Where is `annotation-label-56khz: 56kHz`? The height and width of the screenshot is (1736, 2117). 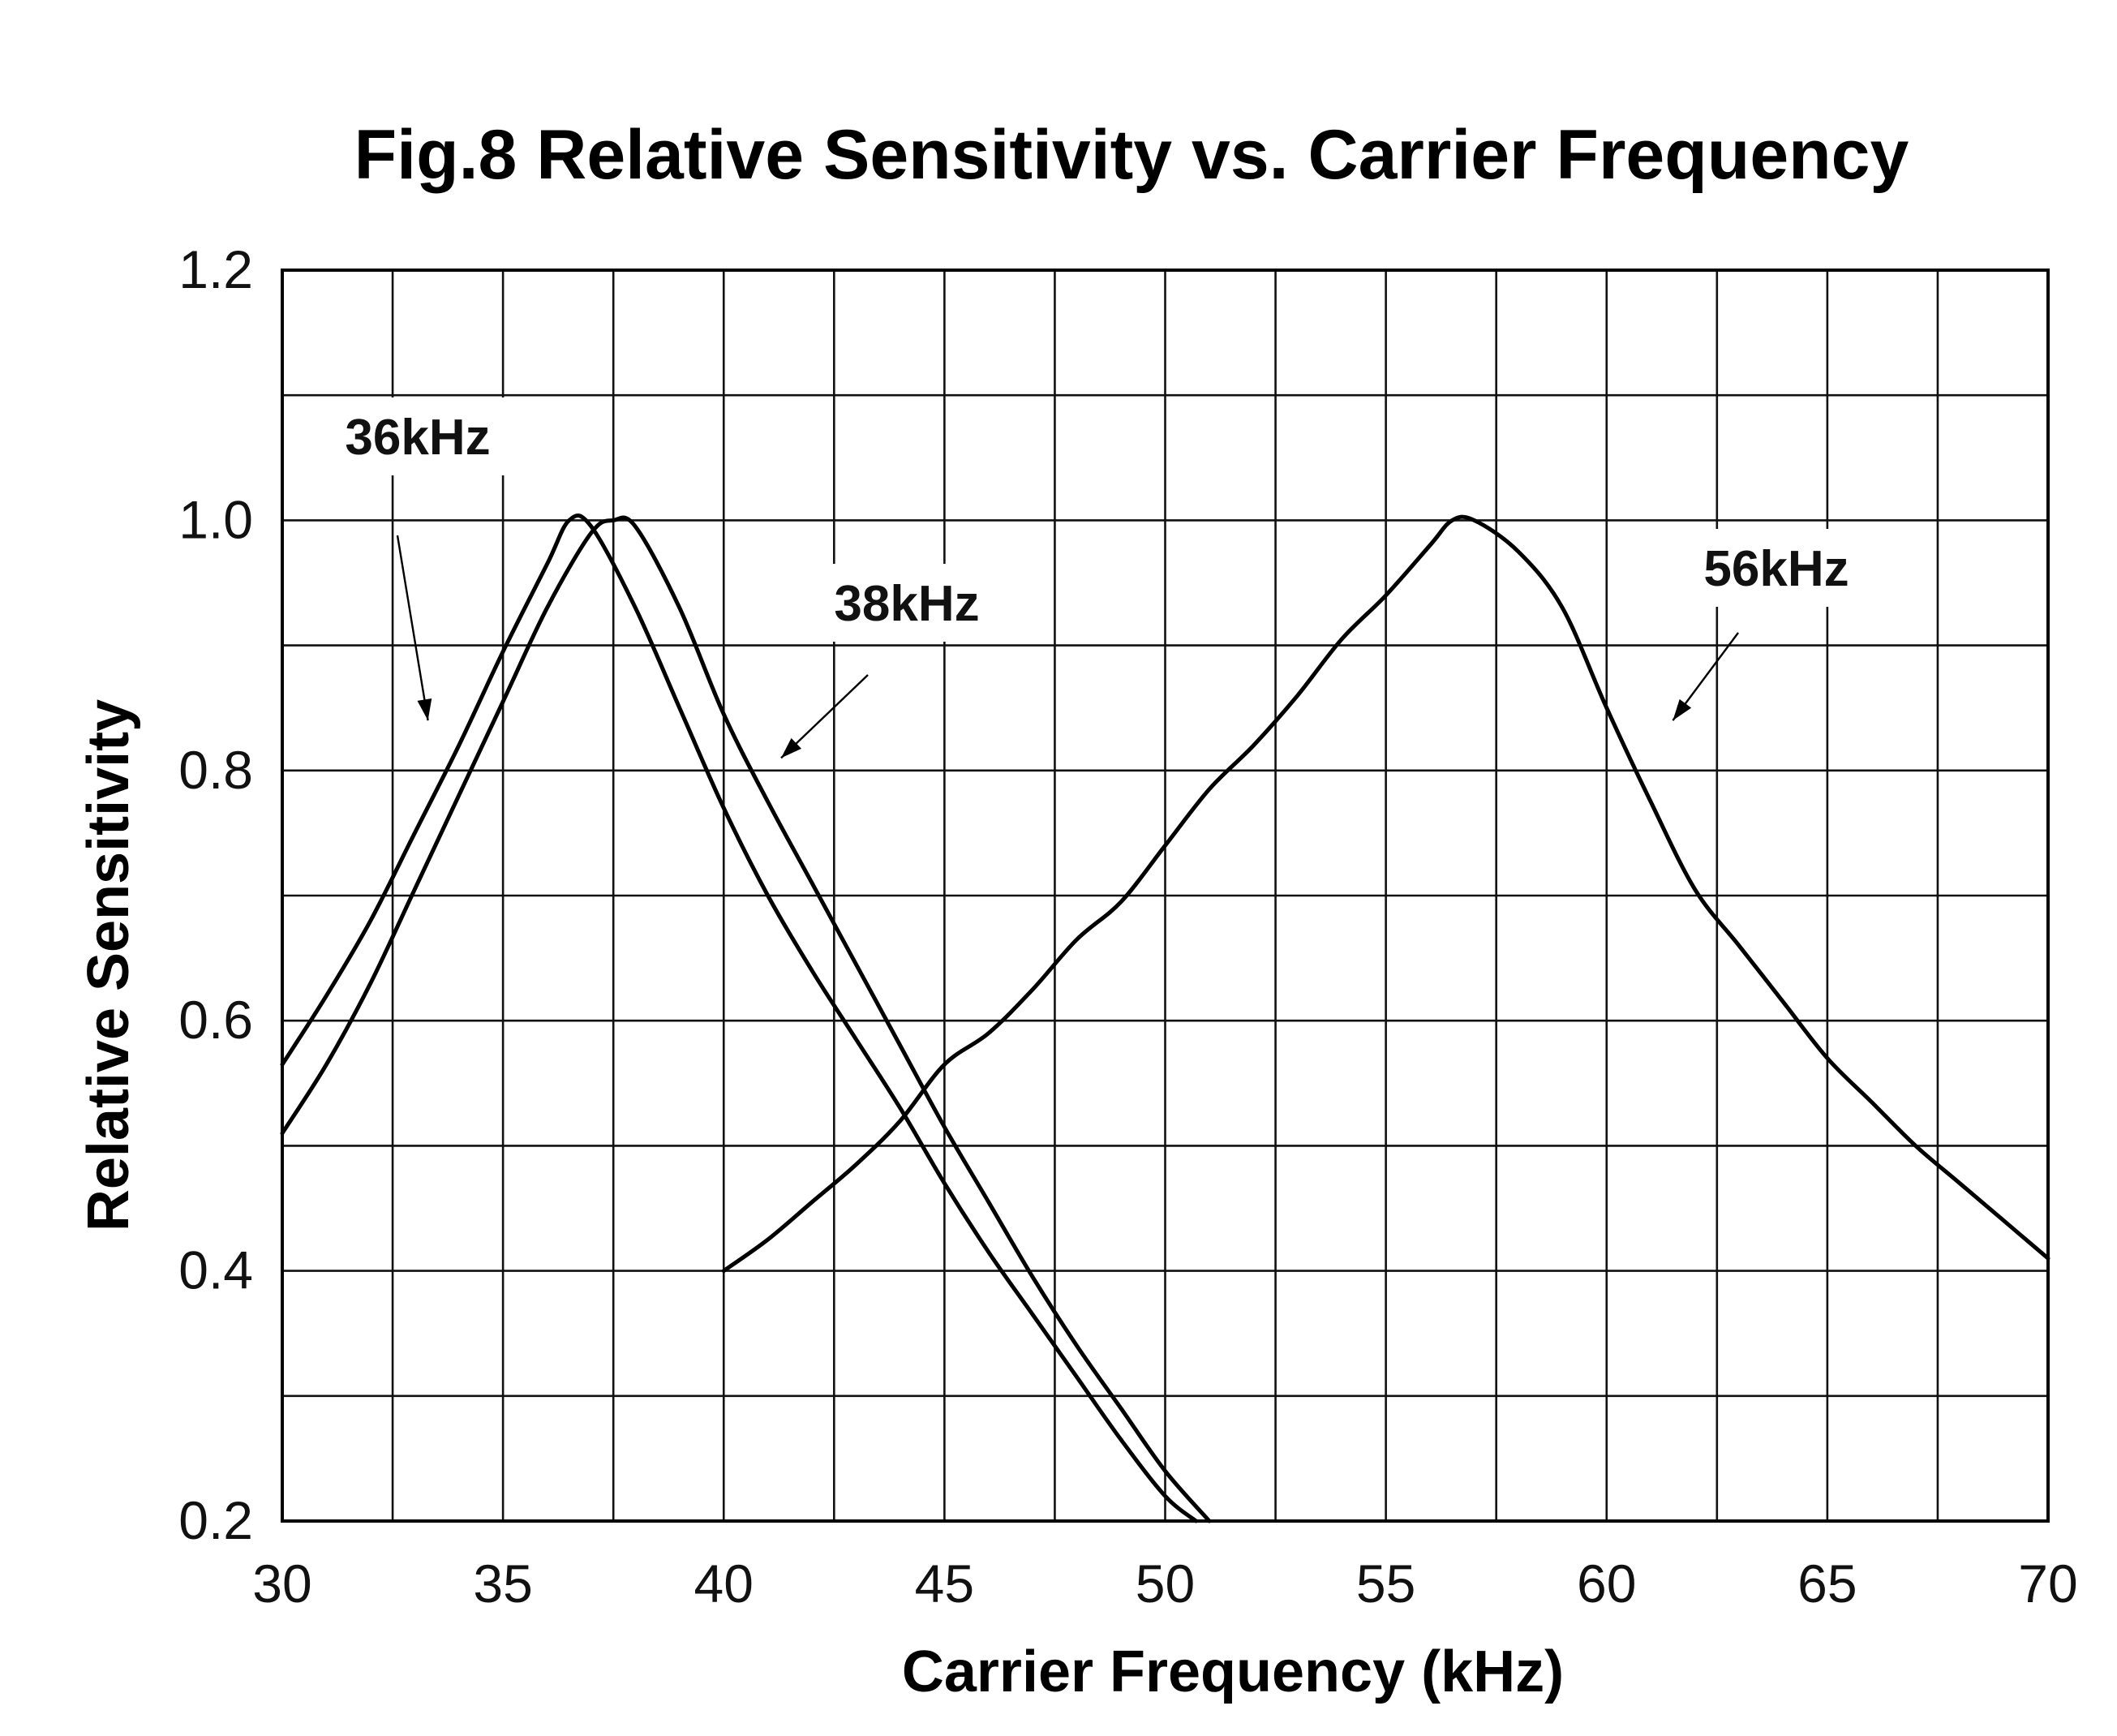
annotation-label-56khz: 56kHz is located at coordinates (1776, 569).